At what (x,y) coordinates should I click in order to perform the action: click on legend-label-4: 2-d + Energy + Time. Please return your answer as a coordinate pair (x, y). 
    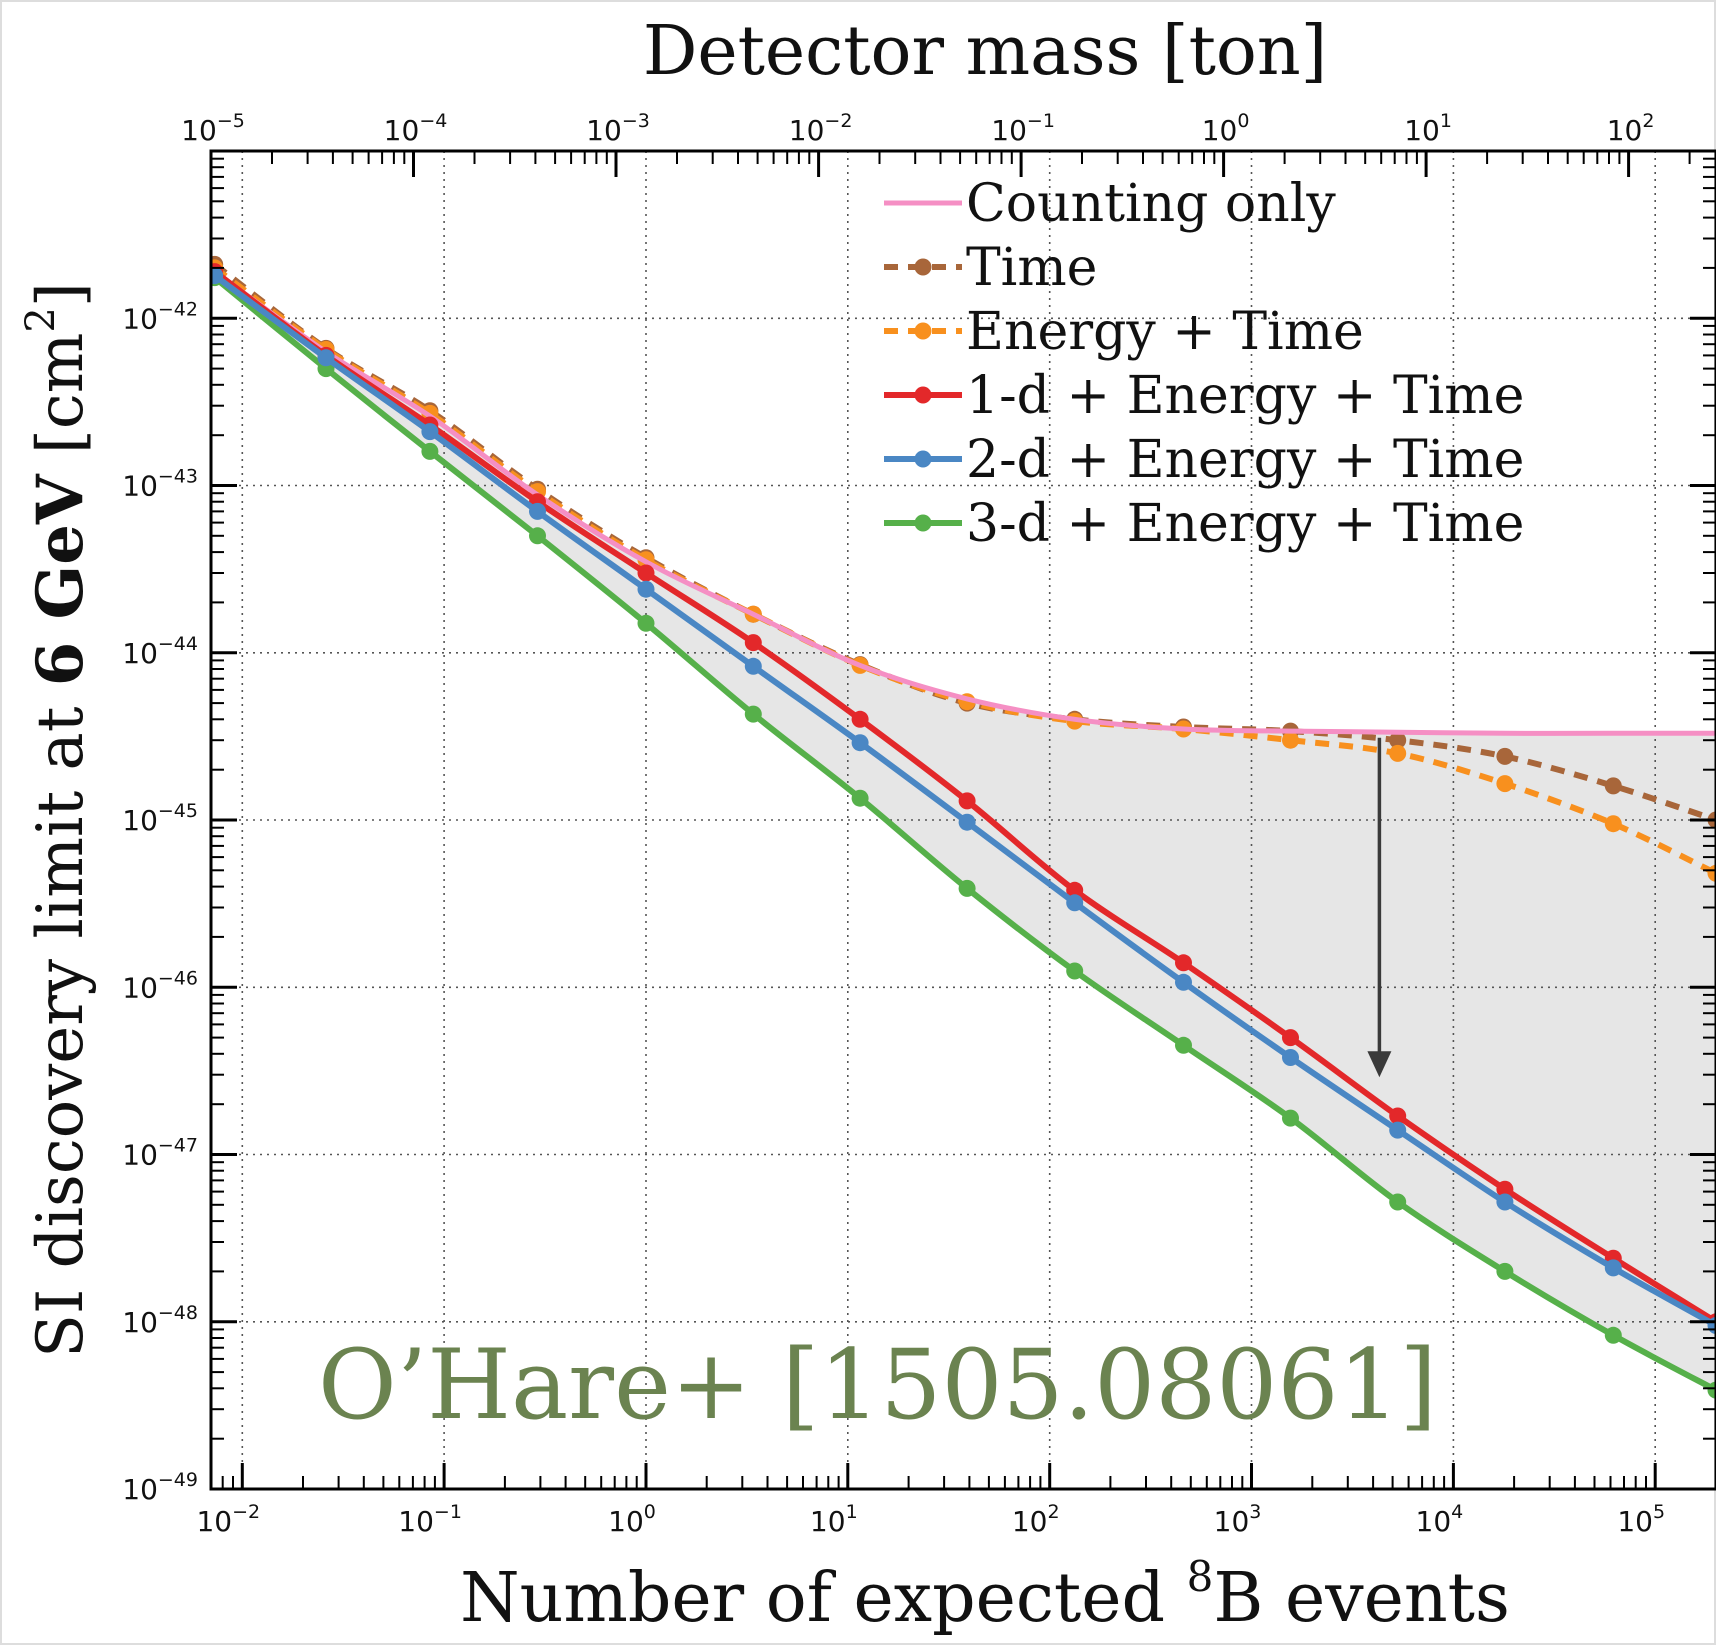
    Looking at the image, I should click on (1245, 460).